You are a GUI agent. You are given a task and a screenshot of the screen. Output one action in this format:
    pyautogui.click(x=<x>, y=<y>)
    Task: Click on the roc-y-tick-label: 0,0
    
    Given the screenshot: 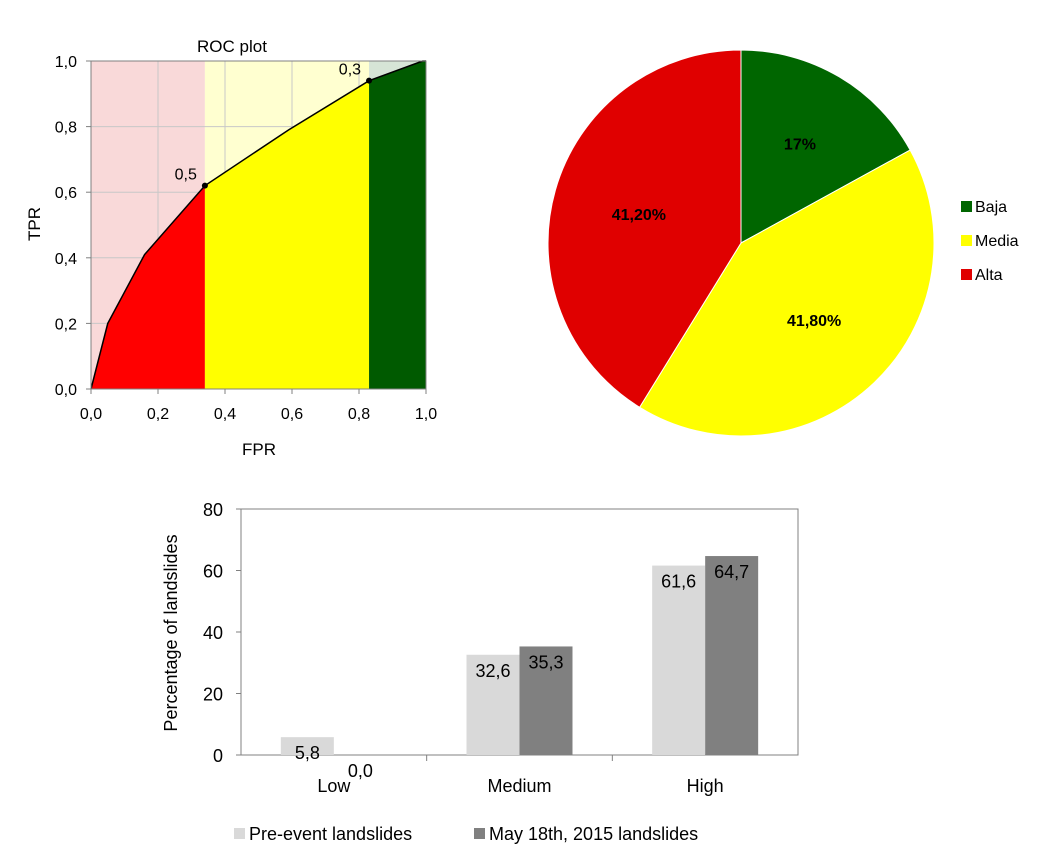 What is the action you would take?
    pyautogui.click(x=66, y=390)
    